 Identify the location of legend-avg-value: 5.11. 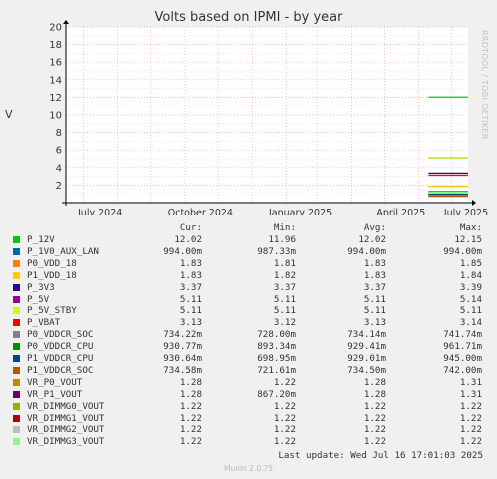
(374, 311).